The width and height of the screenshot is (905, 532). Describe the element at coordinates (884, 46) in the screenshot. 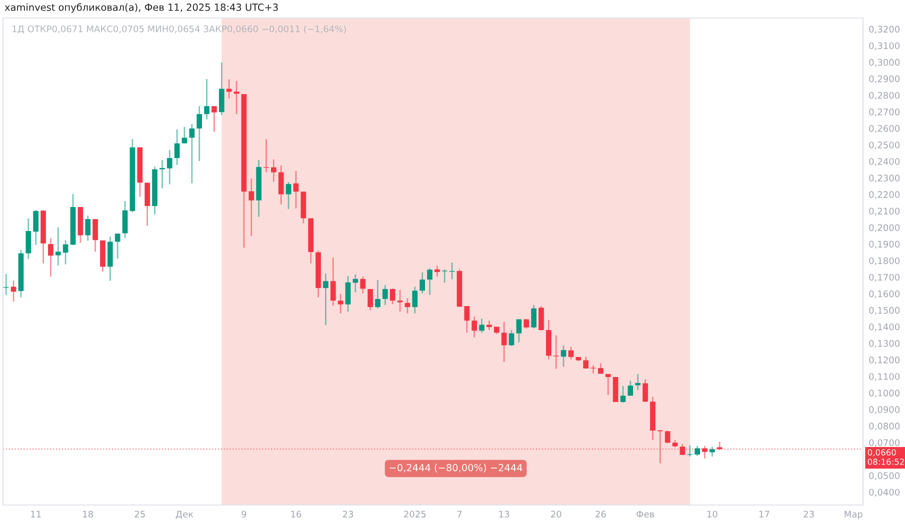

I see `y-tick-label: 0,3100` at that location.